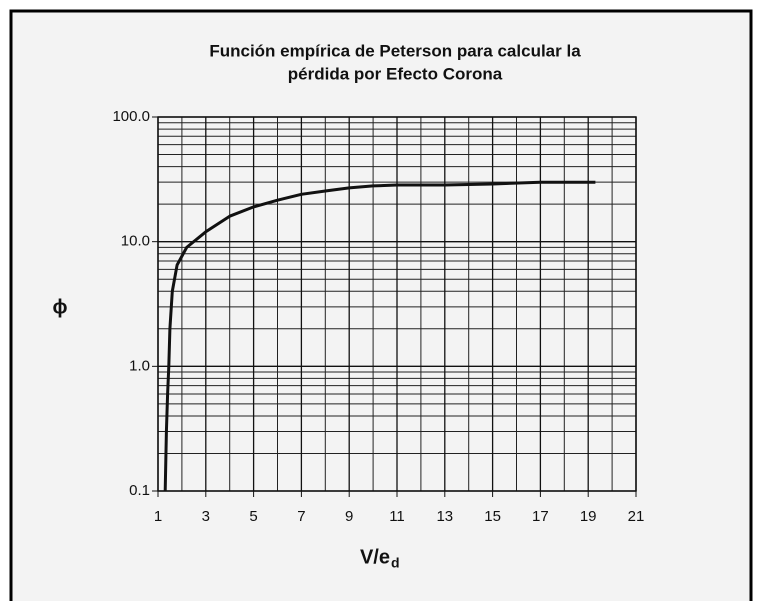 The width and height of the screenshot is (759, 601). What do you see at coordinates (397, 516) in the screenshot?
I see `x-tick-label: 11` at bounding box center [397, 516].